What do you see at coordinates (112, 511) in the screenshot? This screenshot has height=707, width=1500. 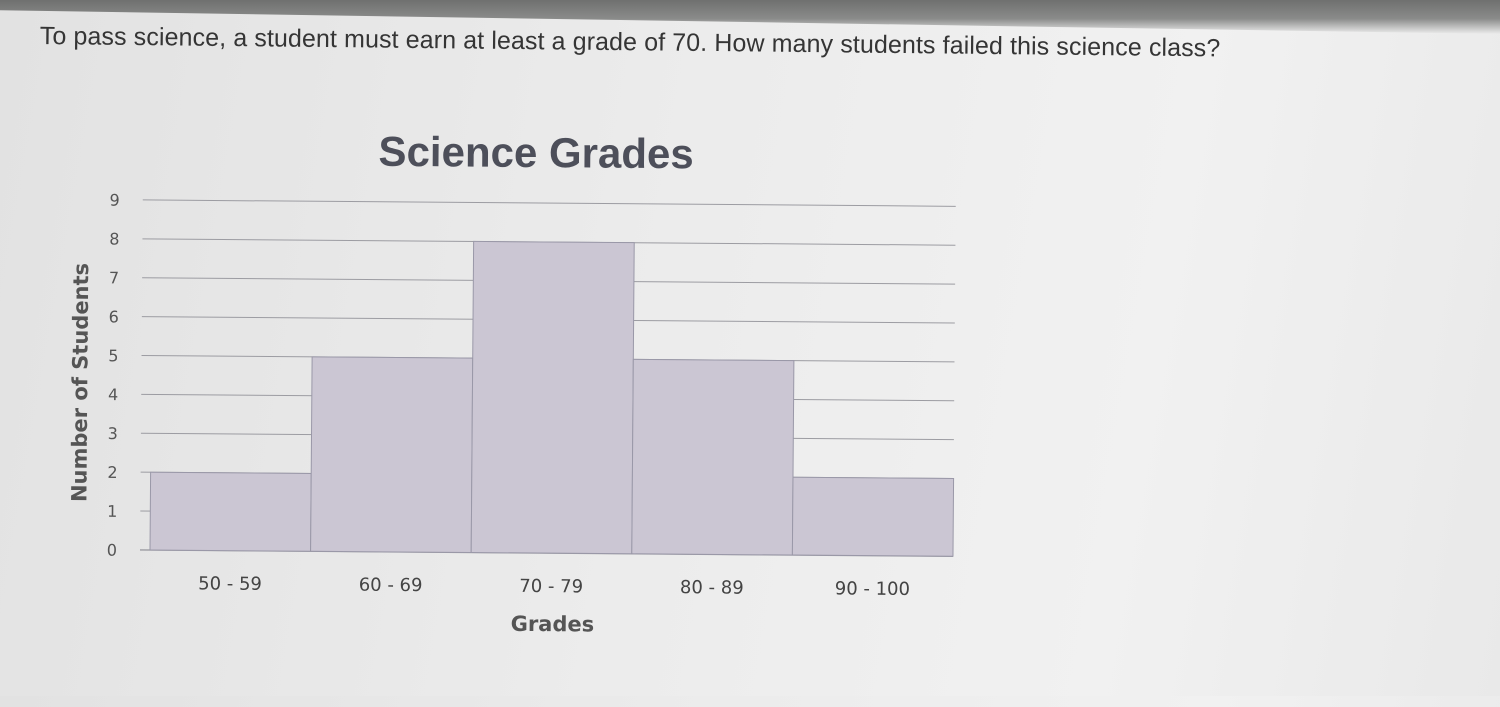 I see `y-tick-label: 1` at bounding box center [112, 511].